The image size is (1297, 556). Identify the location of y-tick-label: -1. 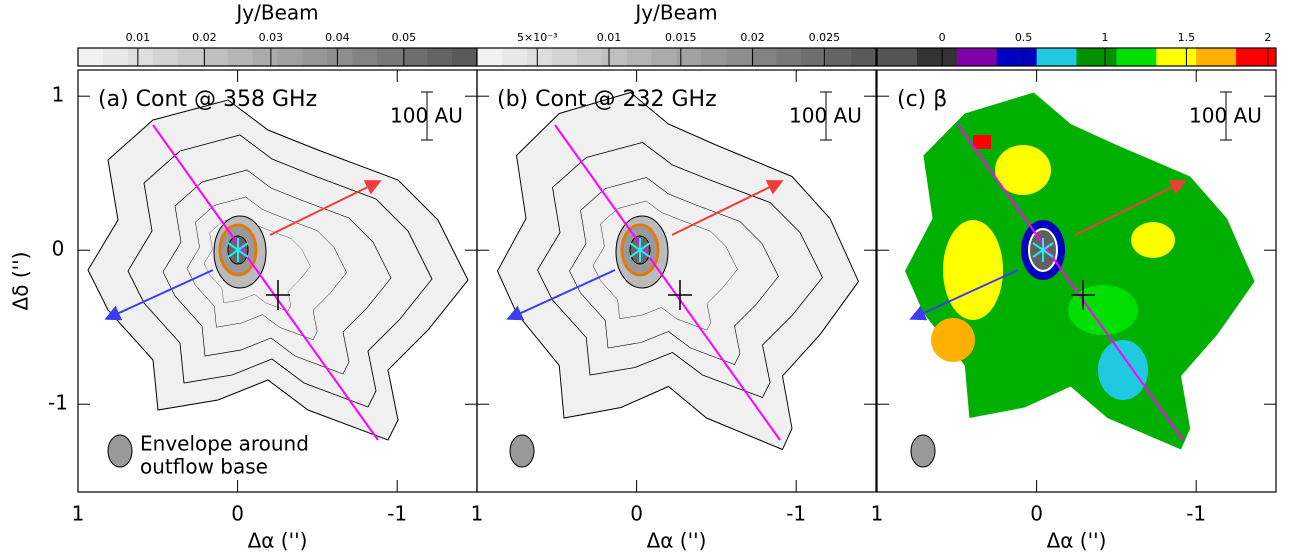
(58, 403).